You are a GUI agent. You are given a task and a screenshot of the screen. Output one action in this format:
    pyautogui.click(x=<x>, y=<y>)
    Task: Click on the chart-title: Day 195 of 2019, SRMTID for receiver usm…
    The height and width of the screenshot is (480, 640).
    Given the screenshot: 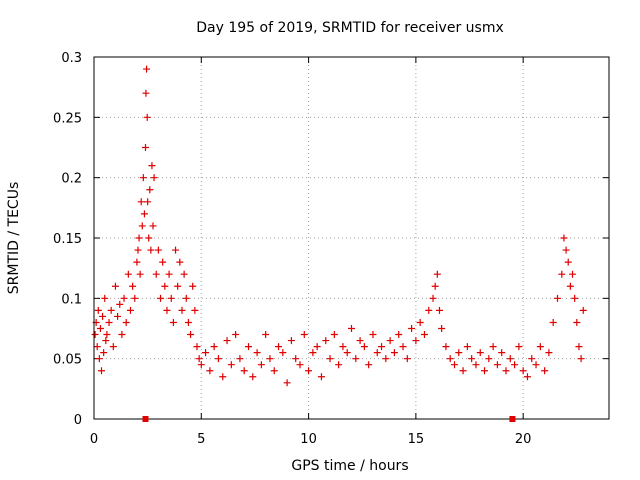 What is the action you would take?
    pyautogui.click(x=350, y=28)
    